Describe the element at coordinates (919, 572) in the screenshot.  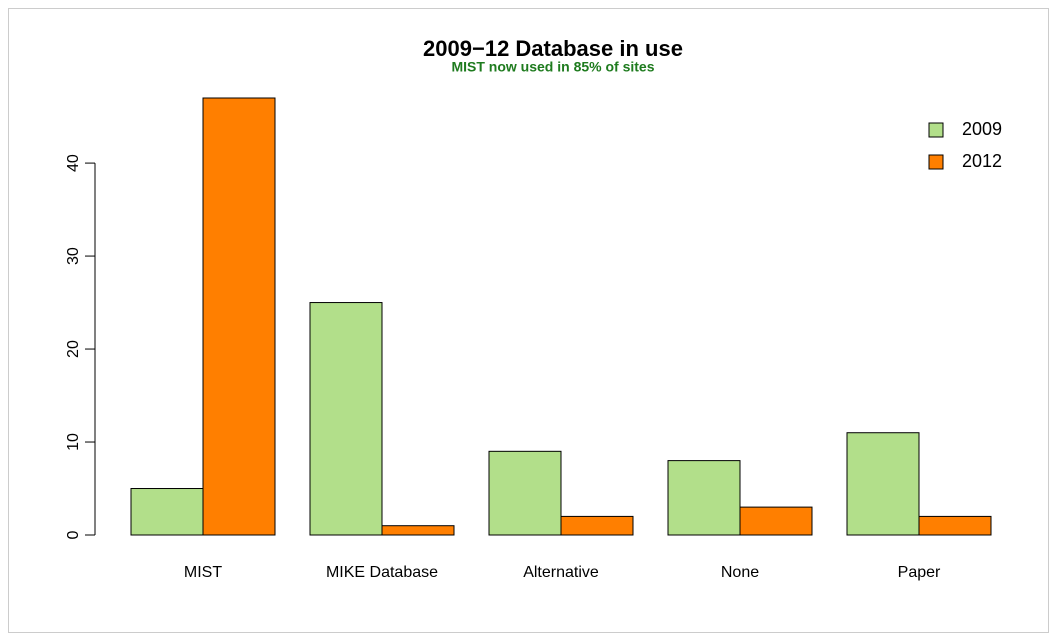
I see `x-tick-label: Paper` at that location.